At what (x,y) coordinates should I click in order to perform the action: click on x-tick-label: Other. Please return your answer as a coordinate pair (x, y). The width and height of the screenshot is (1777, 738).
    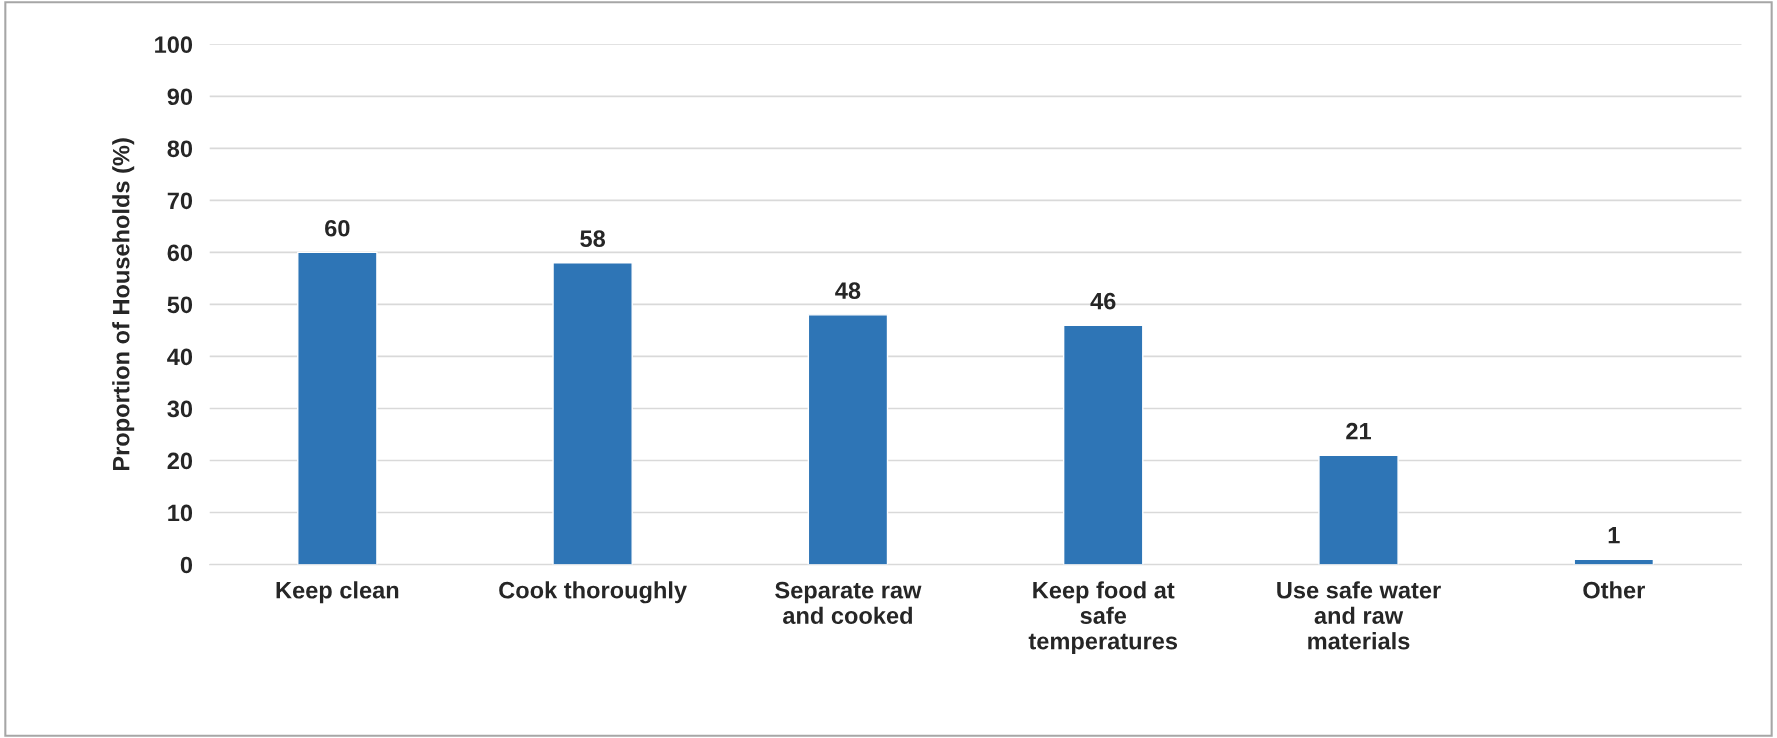
    Looking at the image, I should click on (1614, 590).